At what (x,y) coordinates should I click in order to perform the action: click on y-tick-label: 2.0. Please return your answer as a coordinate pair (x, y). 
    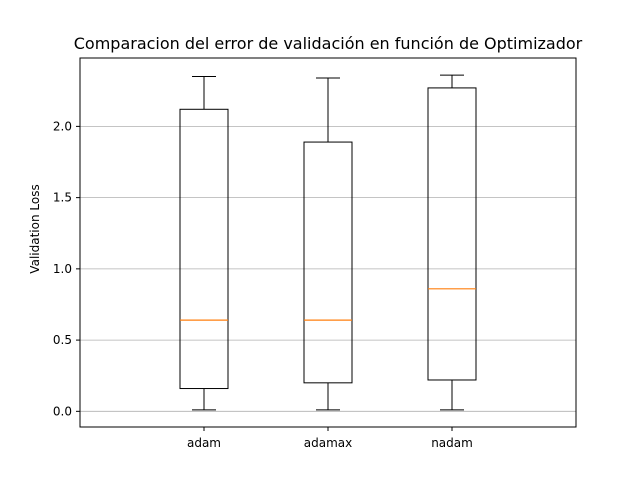
    Looking at the image, I should click on (62, 126).